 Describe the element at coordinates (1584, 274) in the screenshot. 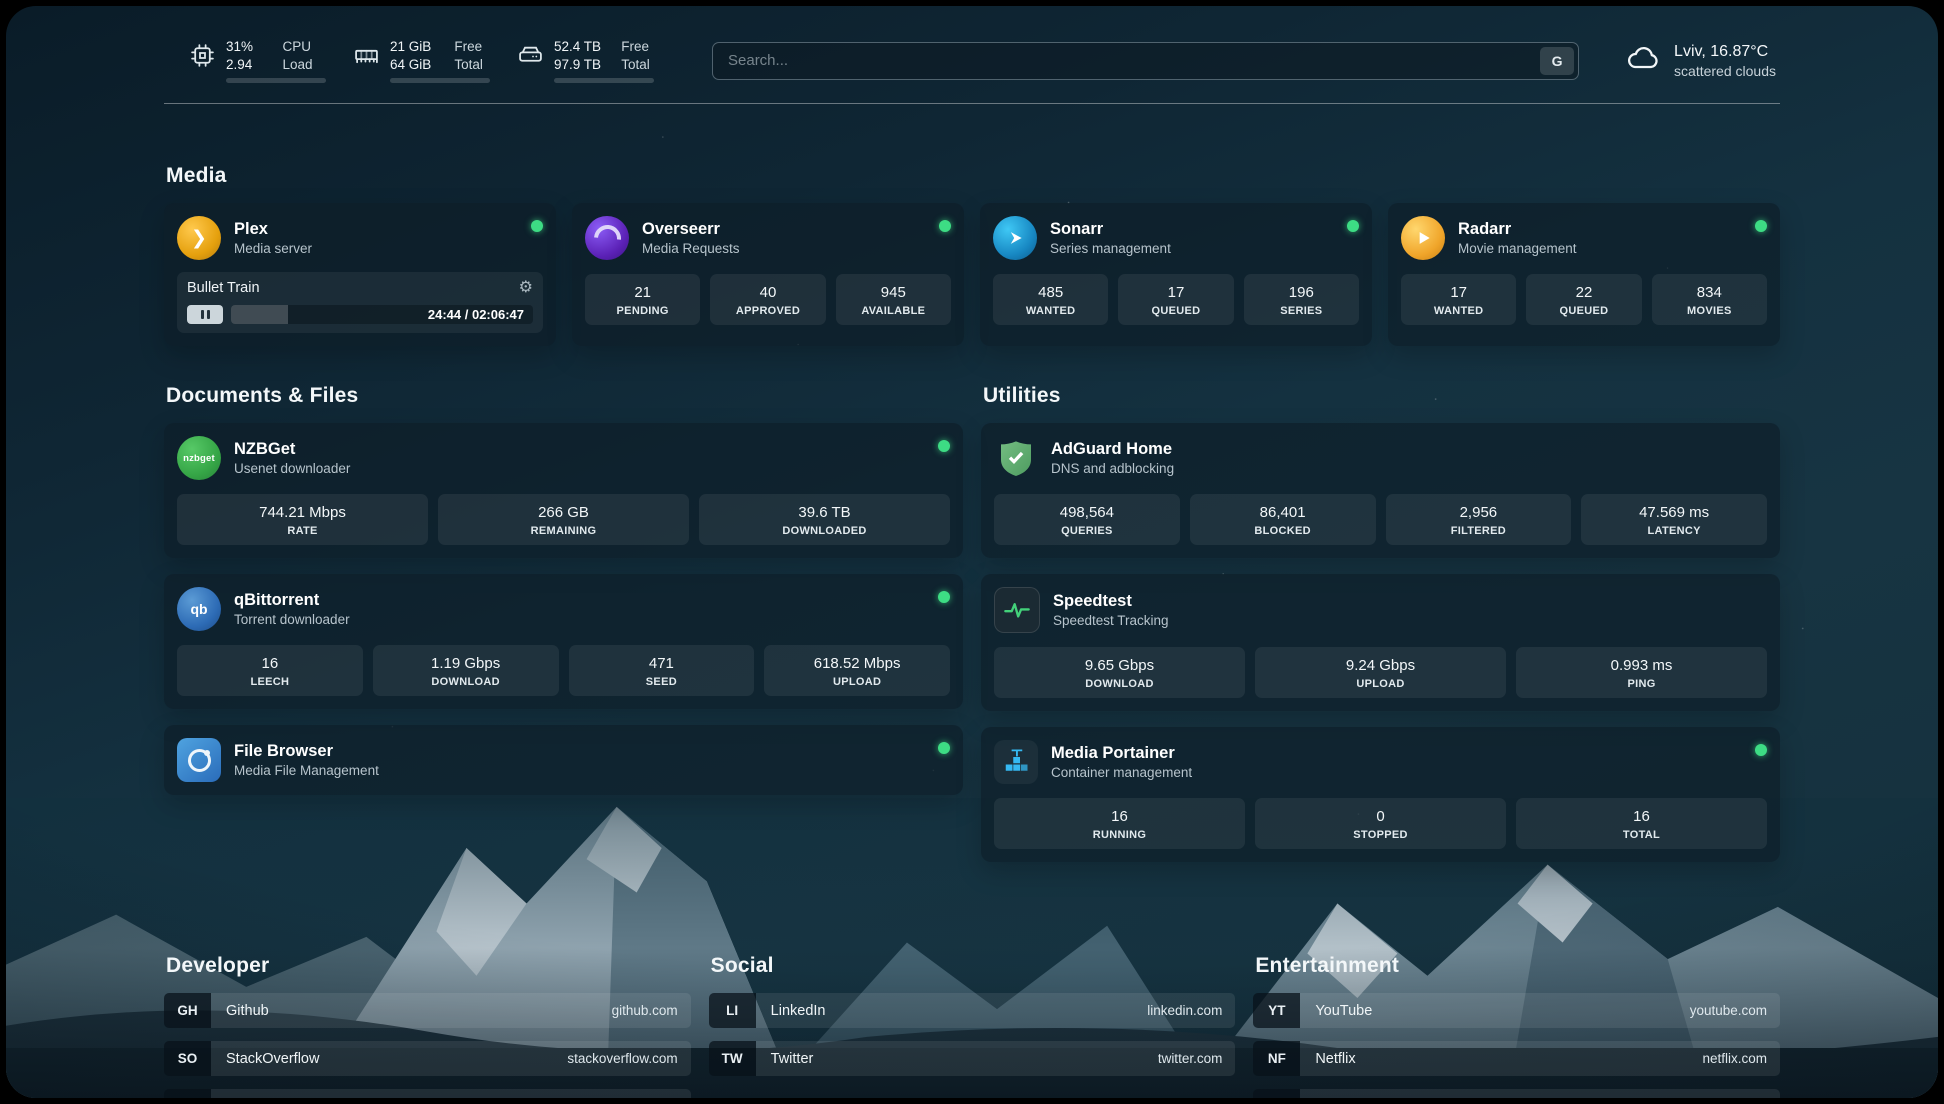

I see `service-card-radarr: Radarr Movie management 17 WANTED 2` at that location.